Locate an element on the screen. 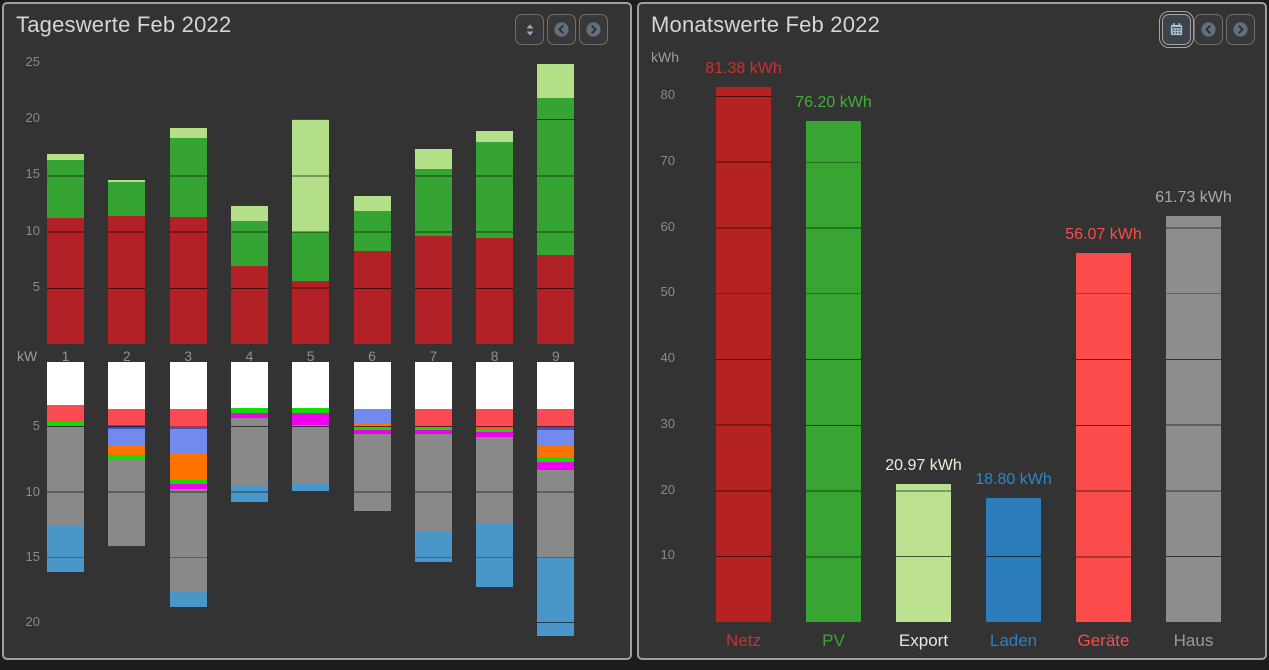 The height and width of the screenshot is (670, 1269). y-axis-tick-upper: 25 is located at coordinates (32, 61).